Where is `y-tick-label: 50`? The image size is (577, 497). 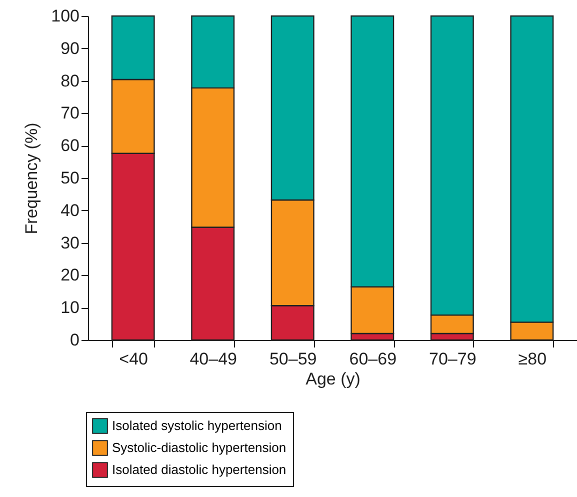 y-tick-label: 50 is located at coordinates (70, 178).